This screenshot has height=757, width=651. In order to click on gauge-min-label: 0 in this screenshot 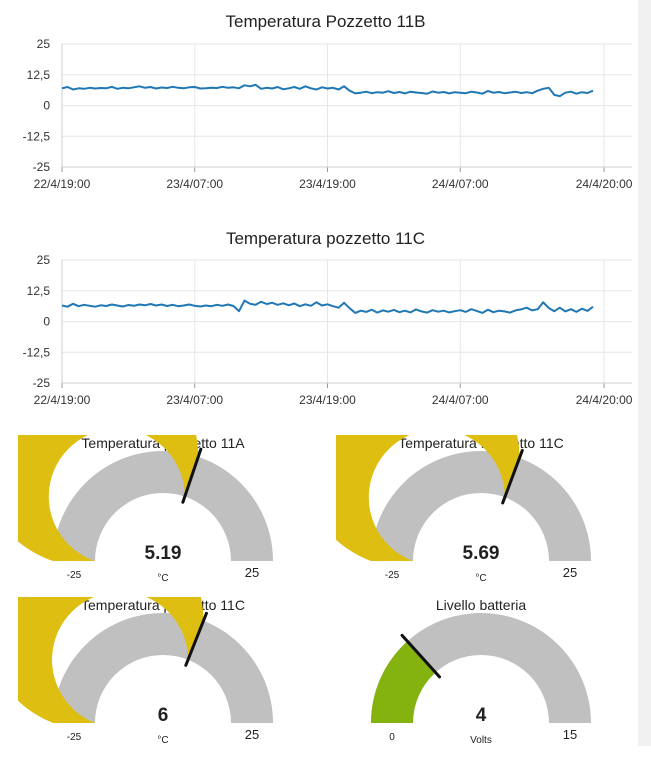, I will do `click(392, 737)`.